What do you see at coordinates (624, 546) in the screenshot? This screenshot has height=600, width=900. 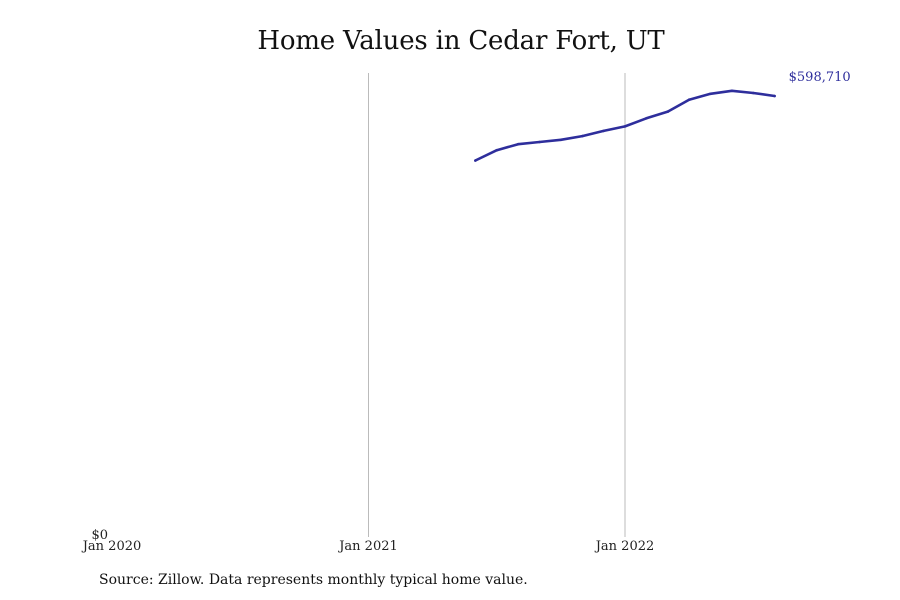 I see `x-tick-label: Jan 2022` at bounding box center [624, 546].